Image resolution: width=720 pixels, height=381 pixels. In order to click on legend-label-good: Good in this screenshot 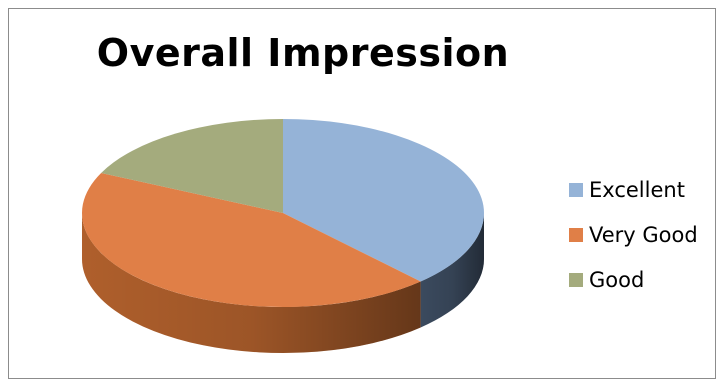, I will do `click(617, 280)`.